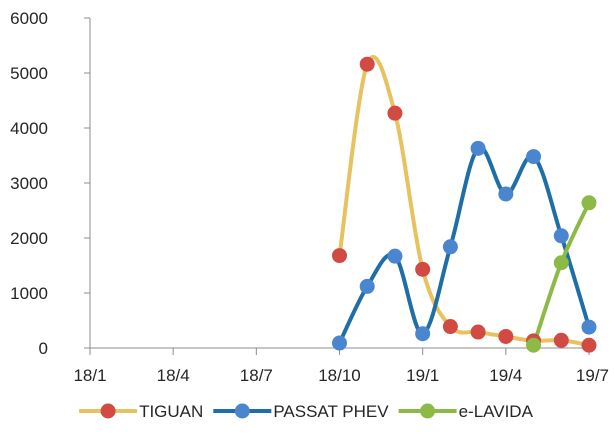  What do you see at coordinates (505, 375) in the screenshot?
I see `x-tick-label: 19/4` at bounding box center [505, 375].